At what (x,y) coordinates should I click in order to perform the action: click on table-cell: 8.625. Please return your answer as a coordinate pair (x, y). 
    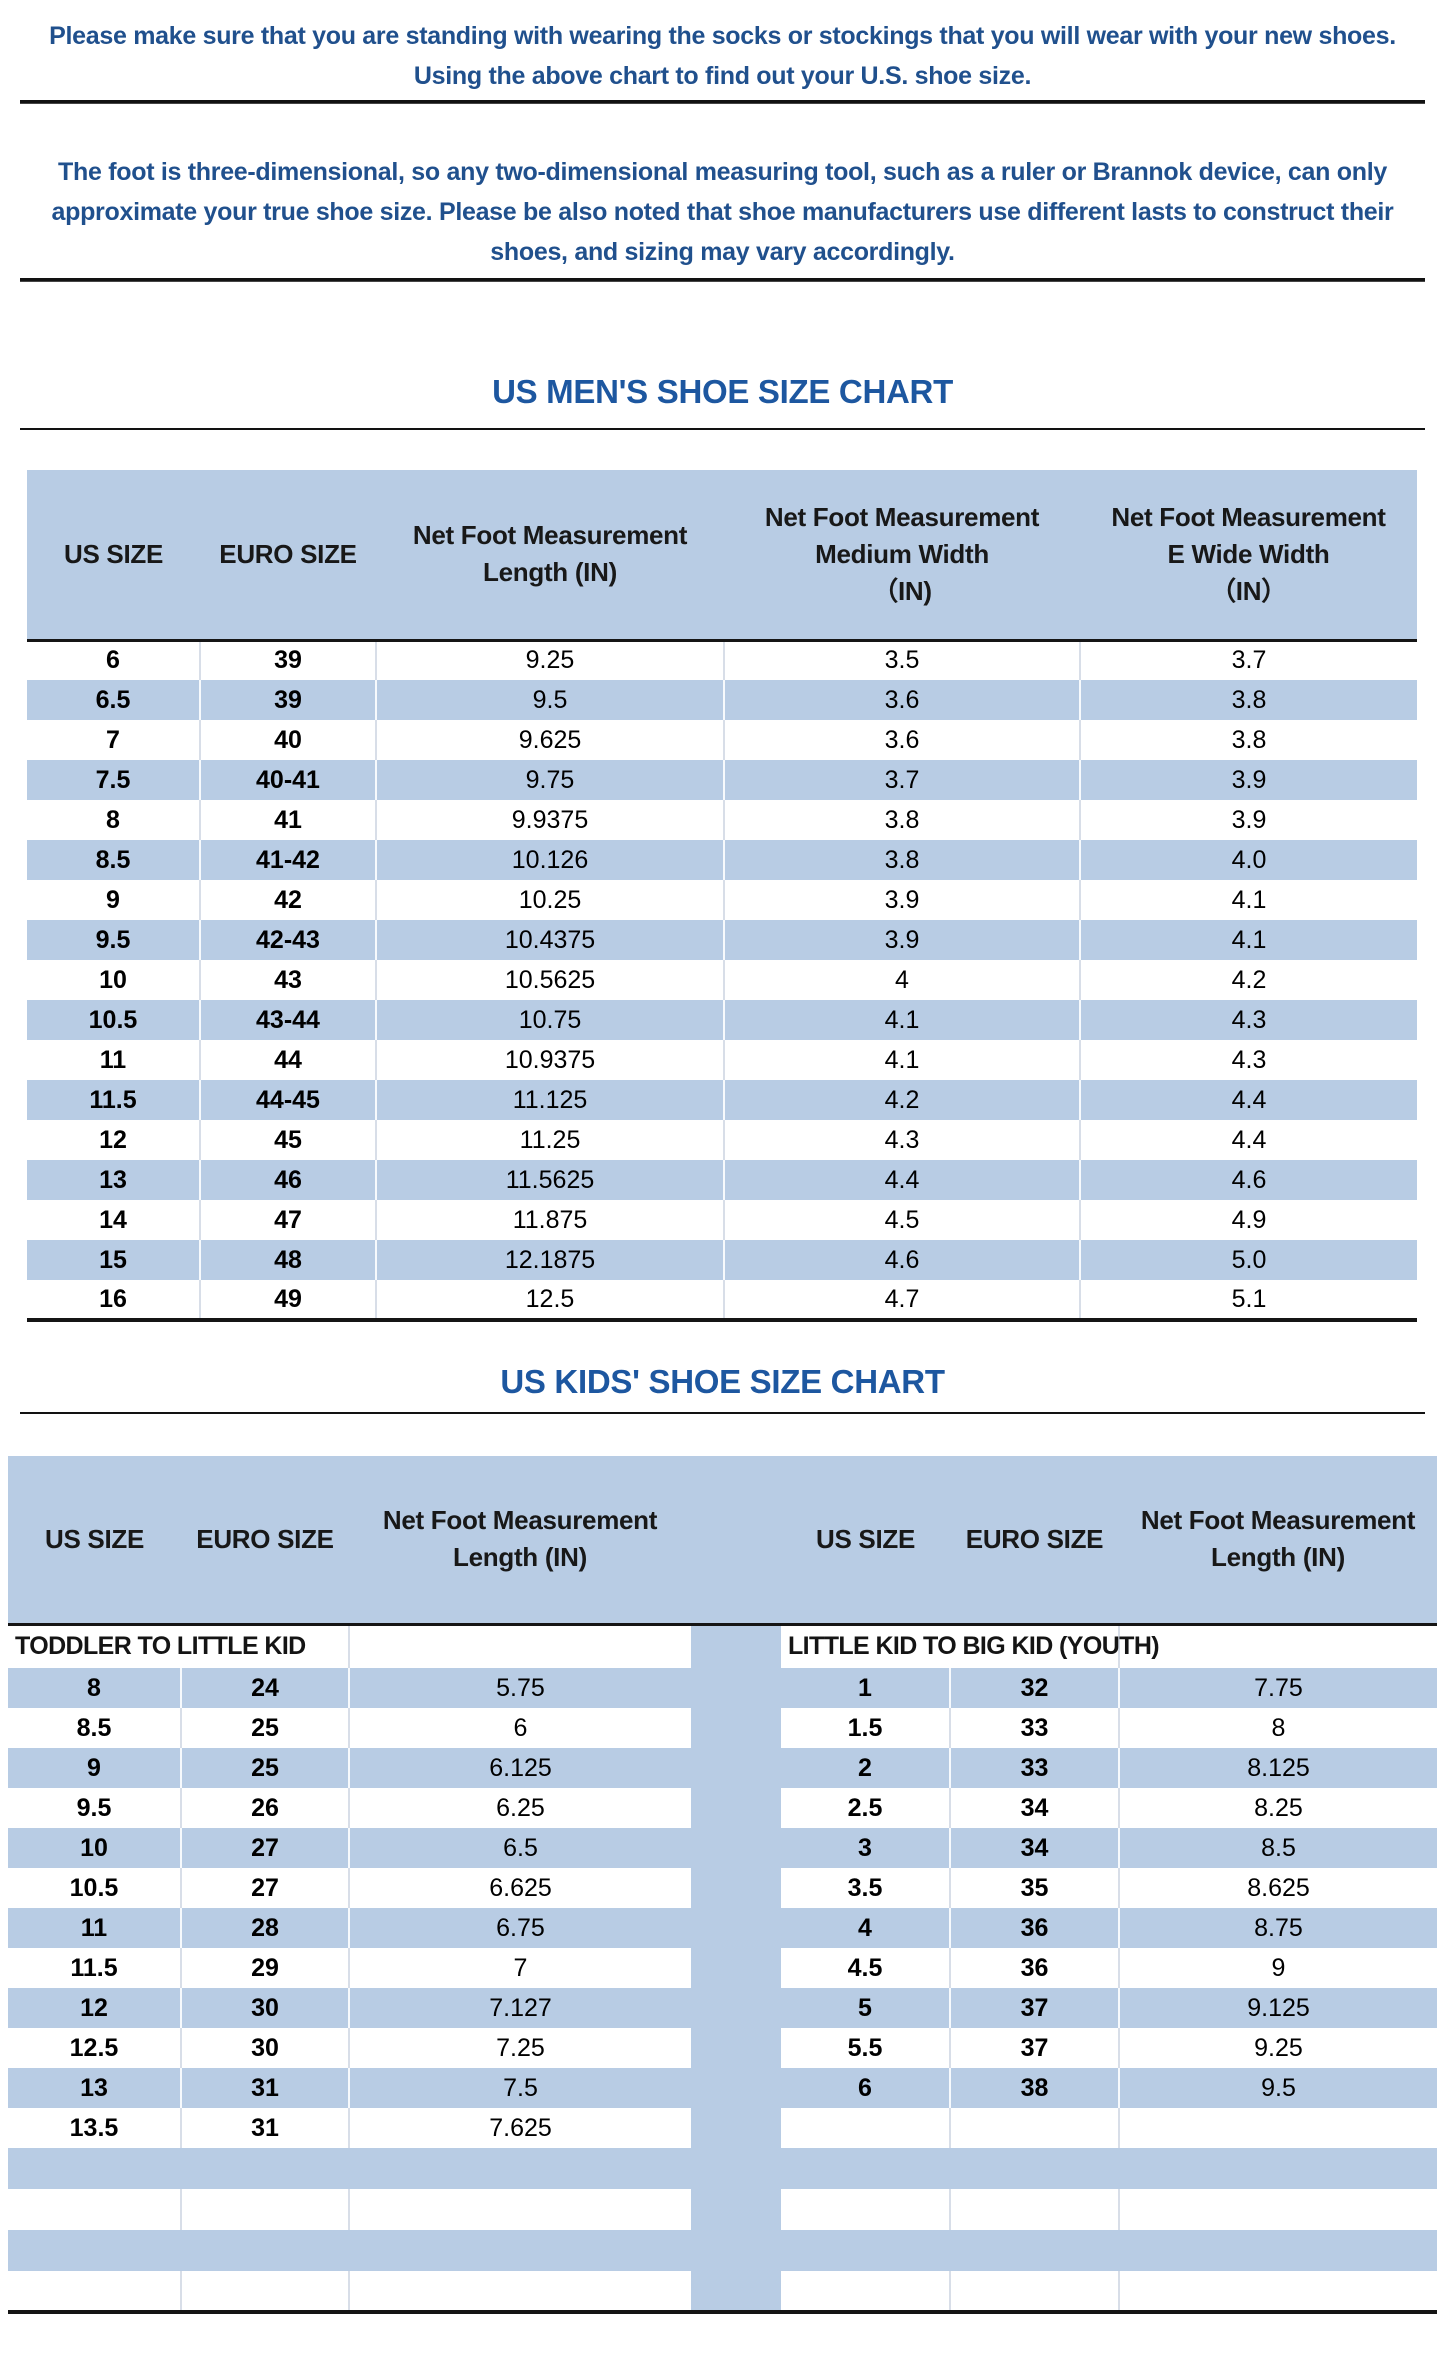
    Looking at the image, I should click on (1278, 1887).